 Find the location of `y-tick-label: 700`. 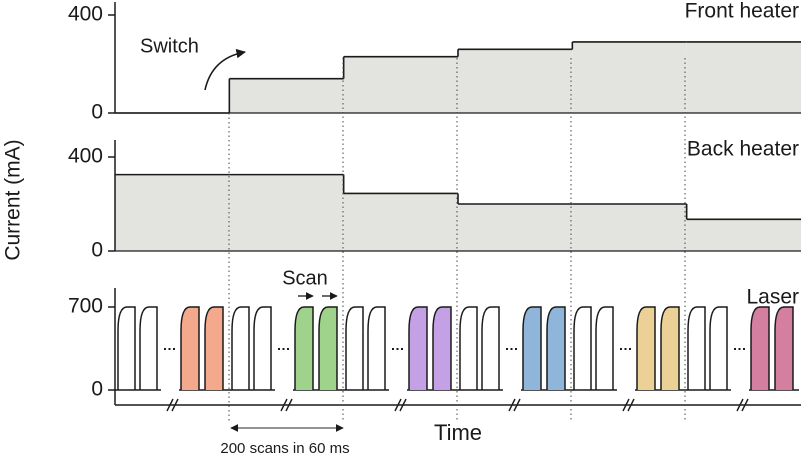

y-tick-label: 700 is located at coordinates (85, 306).